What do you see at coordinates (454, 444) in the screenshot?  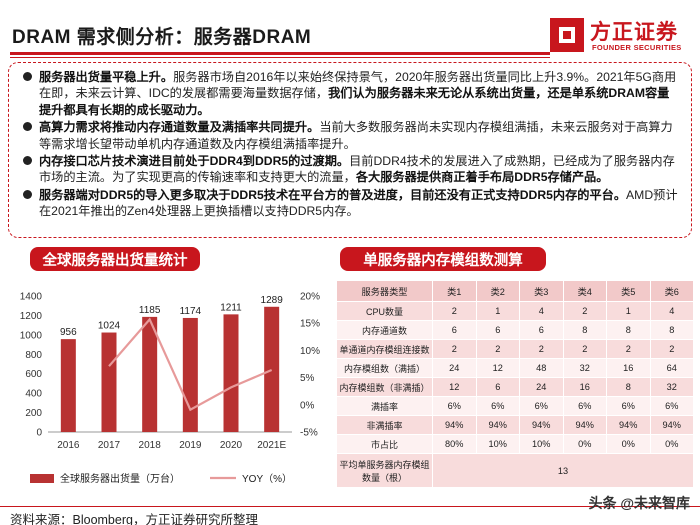 I see `table-cell: 80%` at bounding box center [454, 444].